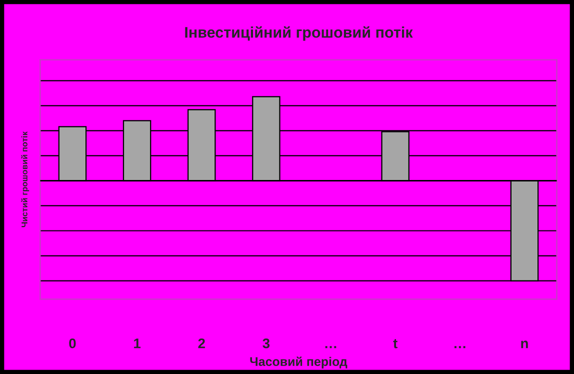 The height and width of the screenshot is (374, 574). Describe the element at coordinates (137, 343) in the screenshot. I see `x-tick-label: 1` at that location.